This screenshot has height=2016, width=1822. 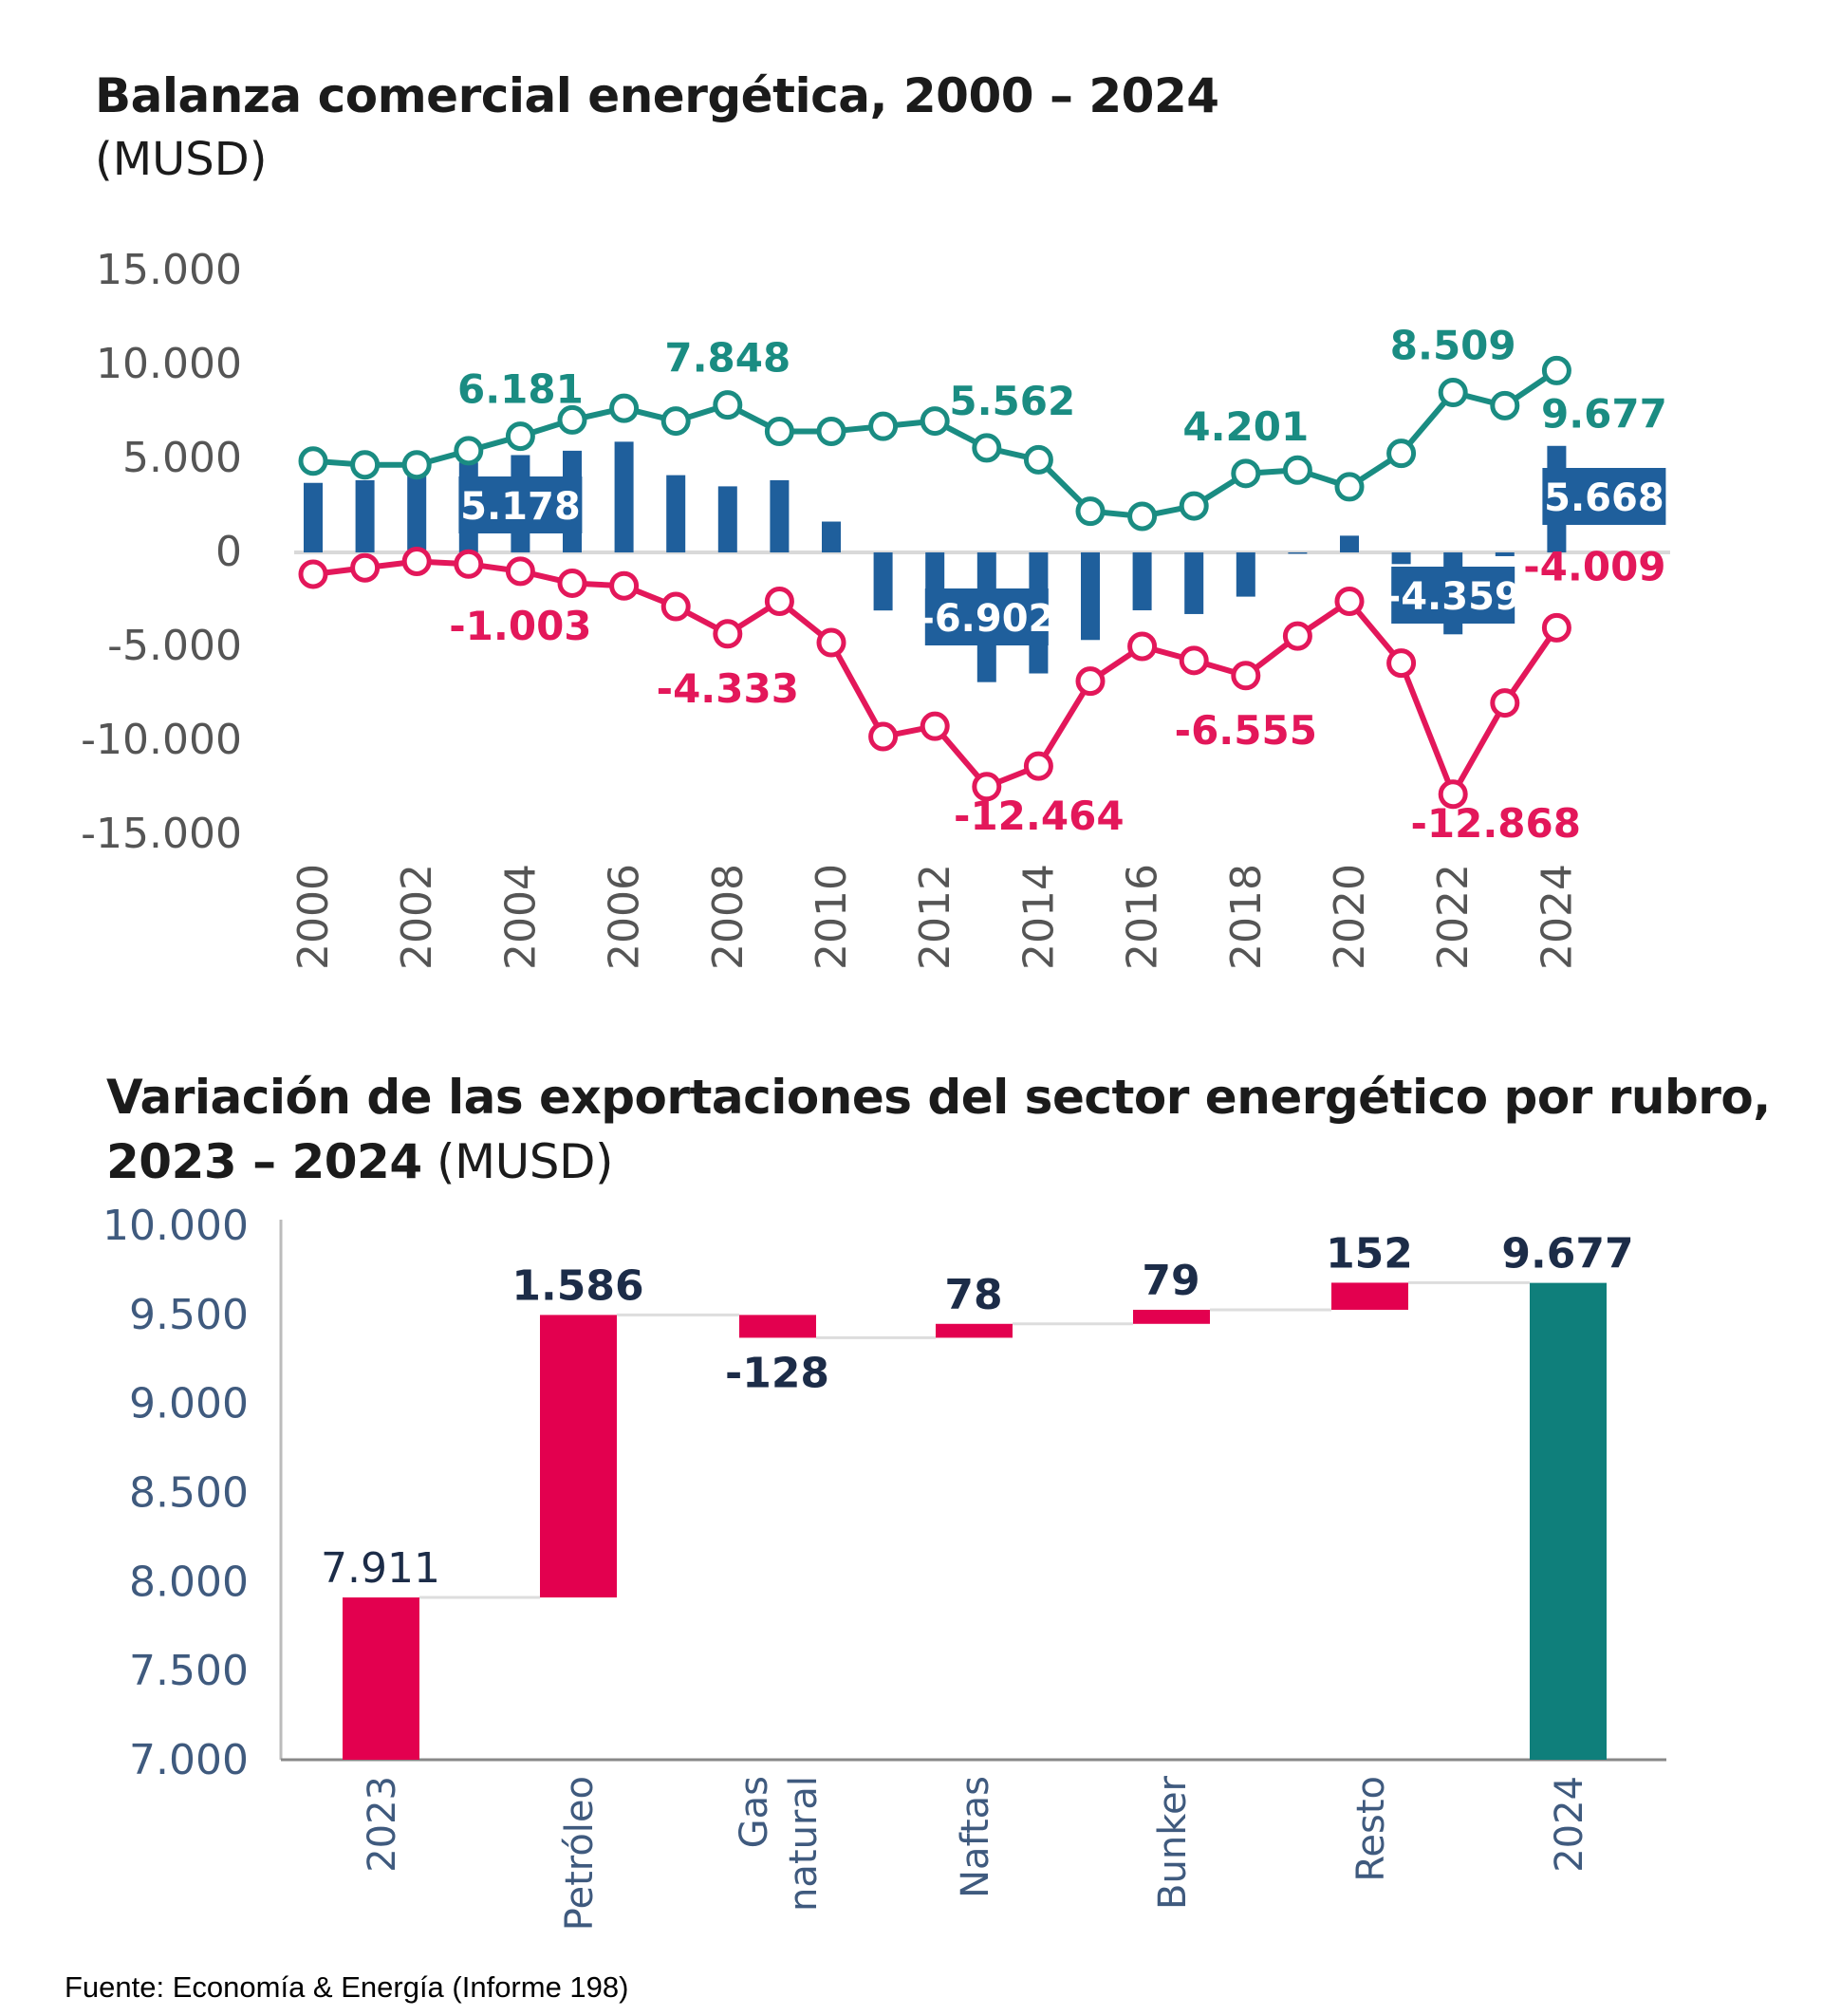 I want to click on chart2-title-line2: 2023 – 2024, so click(x=264, y=1161).